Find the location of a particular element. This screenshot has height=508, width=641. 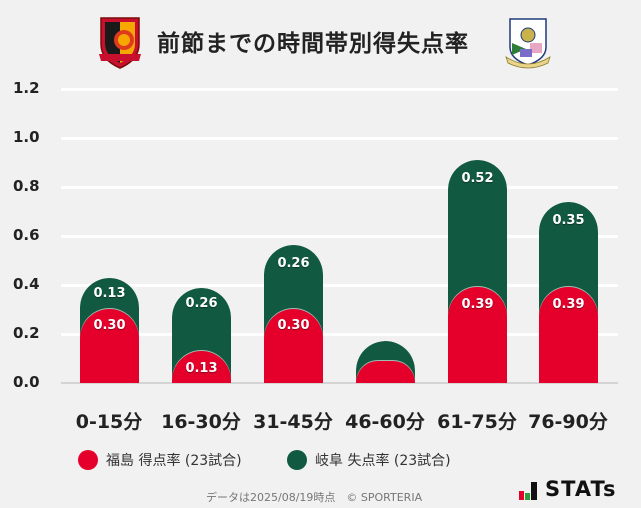

y-tick: 0.4 is located at coordinates (26, 284).